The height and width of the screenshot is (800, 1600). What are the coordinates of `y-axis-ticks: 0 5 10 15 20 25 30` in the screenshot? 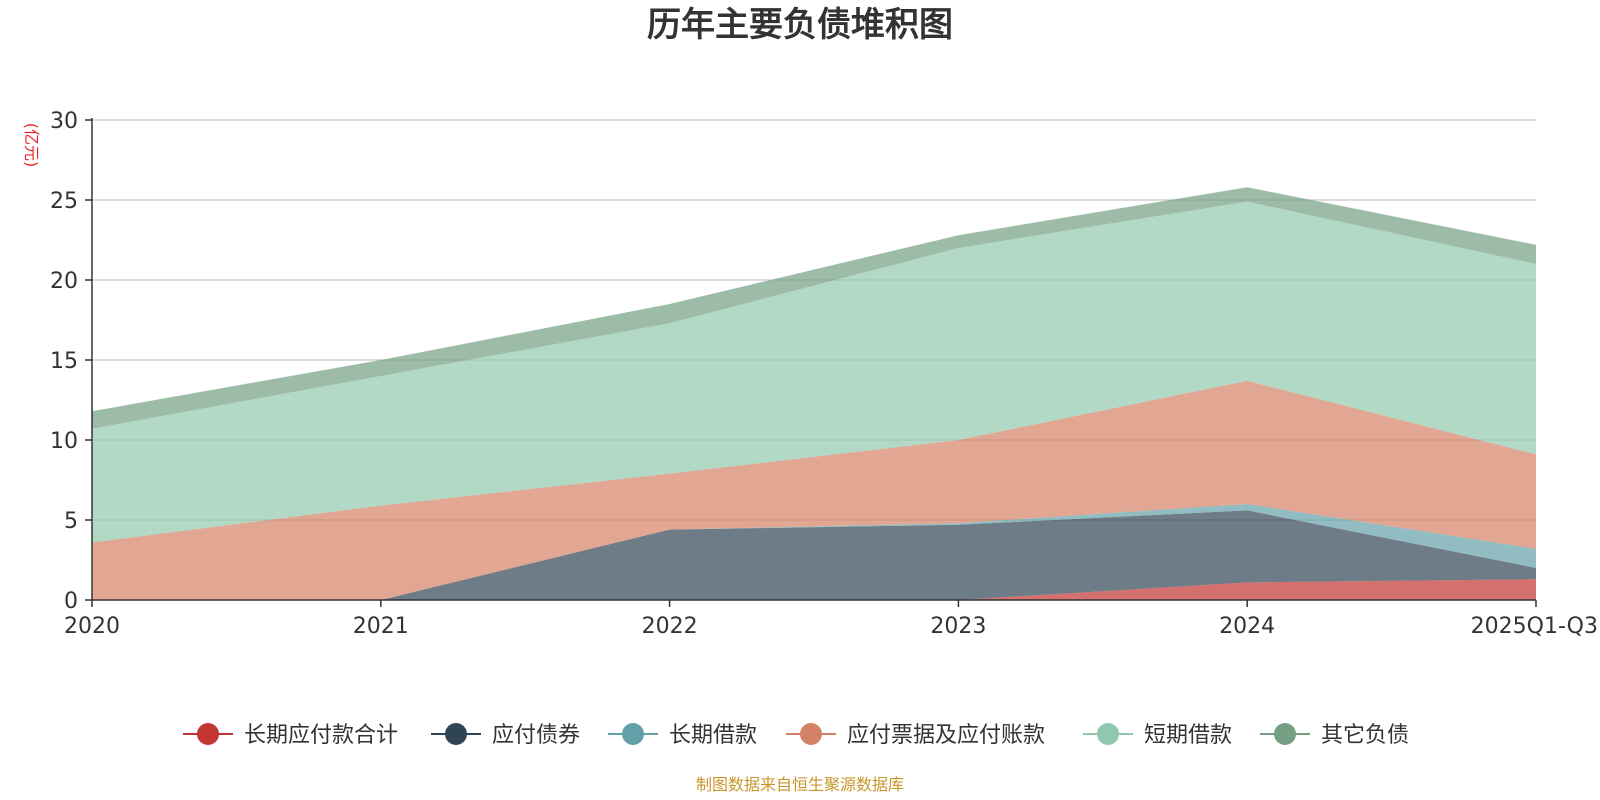 It's located at (71, 361).